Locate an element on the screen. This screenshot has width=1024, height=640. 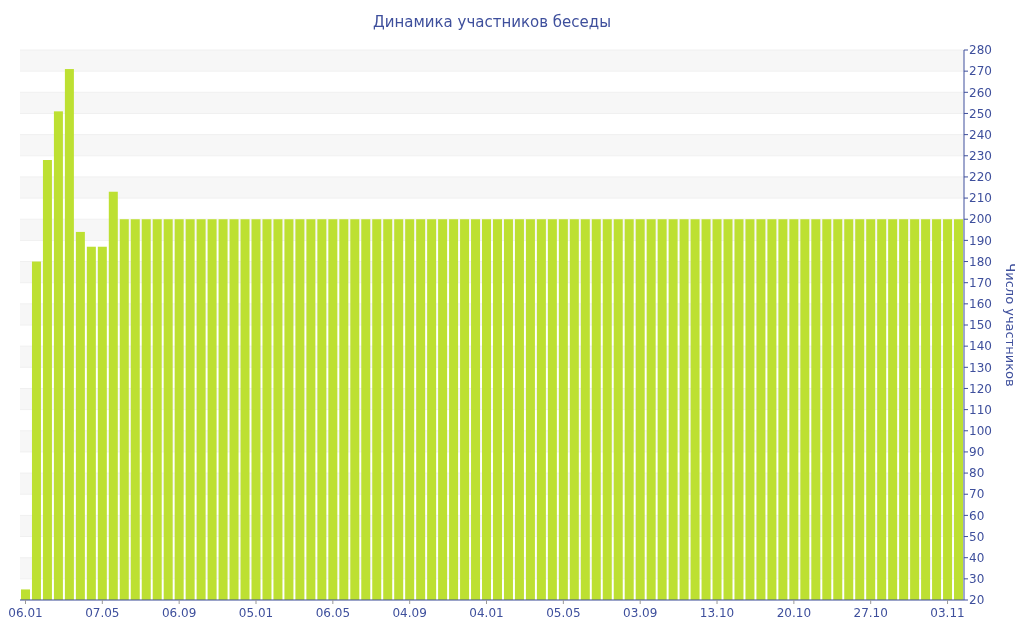
x-tick-label: 20.10 is located at coordinates (794, 613).